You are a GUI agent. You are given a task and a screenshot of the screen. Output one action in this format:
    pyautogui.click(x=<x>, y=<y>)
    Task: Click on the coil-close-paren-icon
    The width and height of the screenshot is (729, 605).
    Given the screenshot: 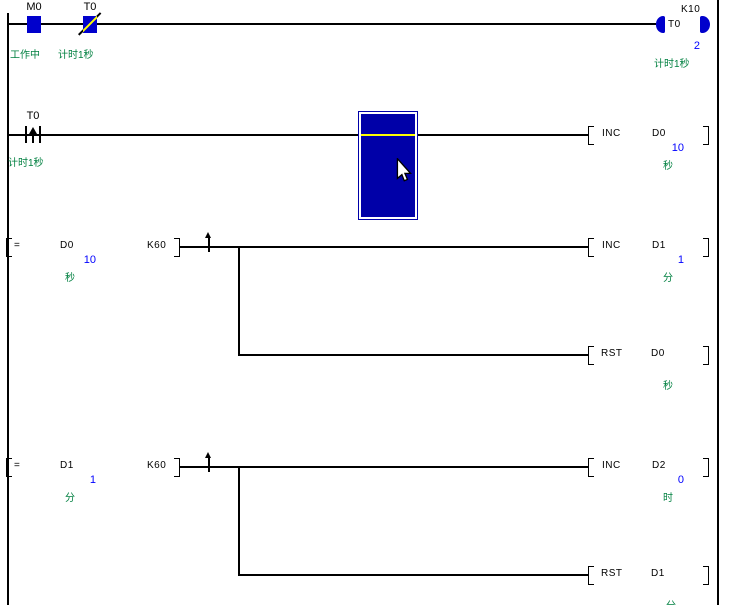 What is the action you would take?
    pyautogui.click(x=705, y=24)
    